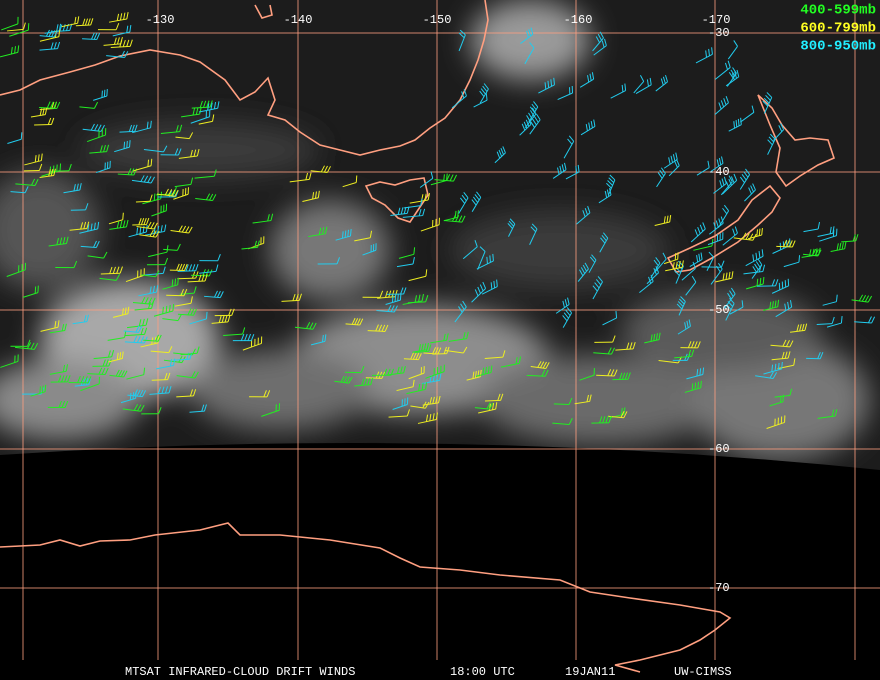  I want to click on latitude-label: -70, so click(719, 588).